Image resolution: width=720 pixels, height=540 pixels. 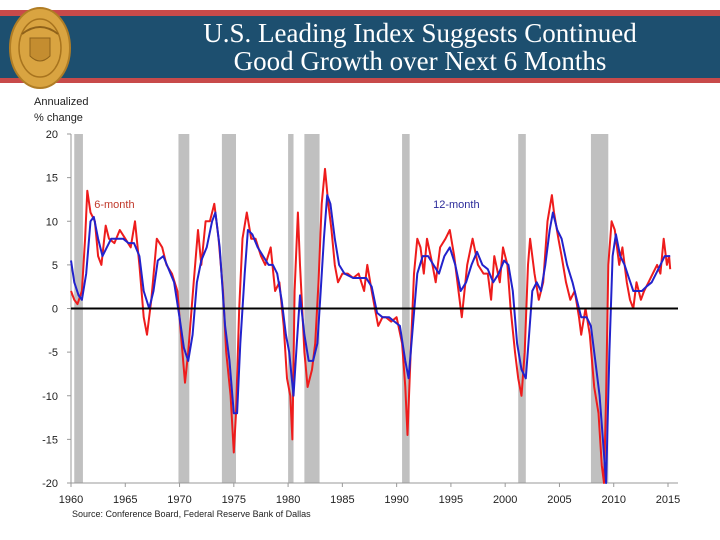 I want to click on x-tick-label: 1975, so click(x=234, y=500).